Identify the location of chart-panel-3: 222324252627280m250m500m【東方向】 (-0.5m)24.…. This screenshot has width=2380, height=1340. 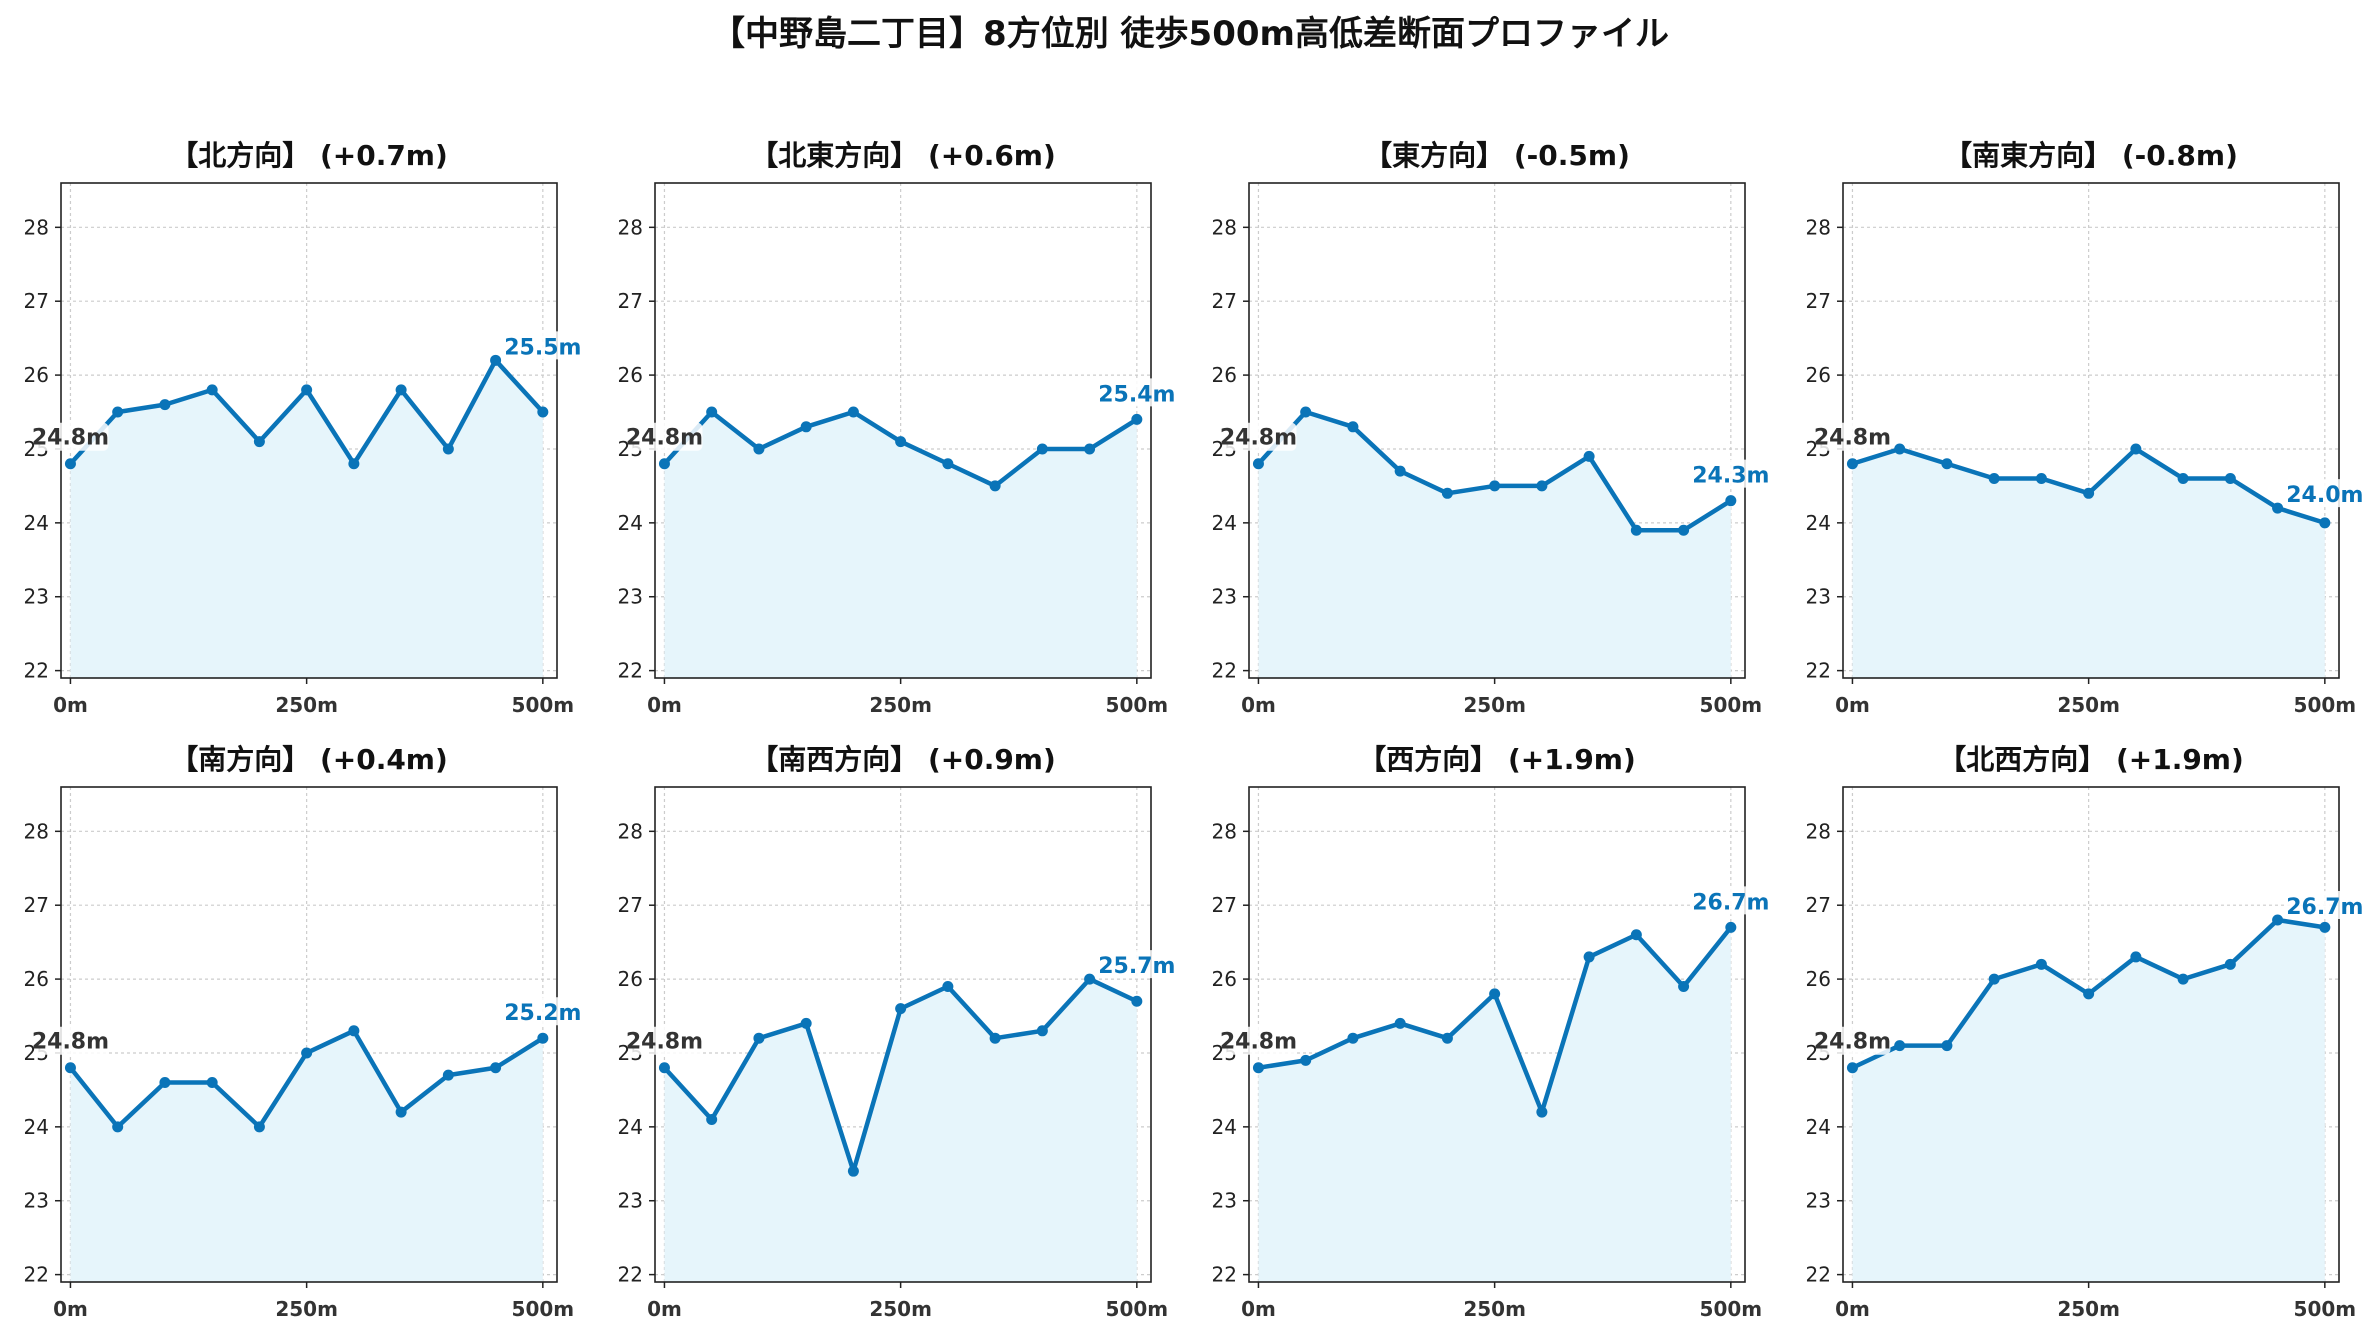
(1491, 428).